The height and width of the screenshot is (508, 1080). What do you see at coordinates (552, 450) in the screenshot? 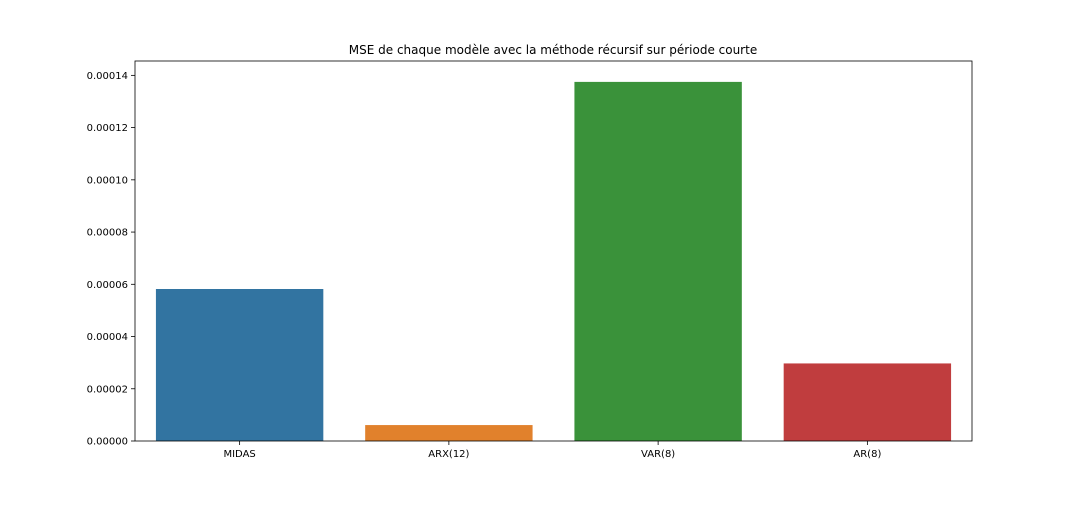
I see `x-axis: MIDAS ARX(12) VAR(8) AR(8)` at bounding box center [552, 450].